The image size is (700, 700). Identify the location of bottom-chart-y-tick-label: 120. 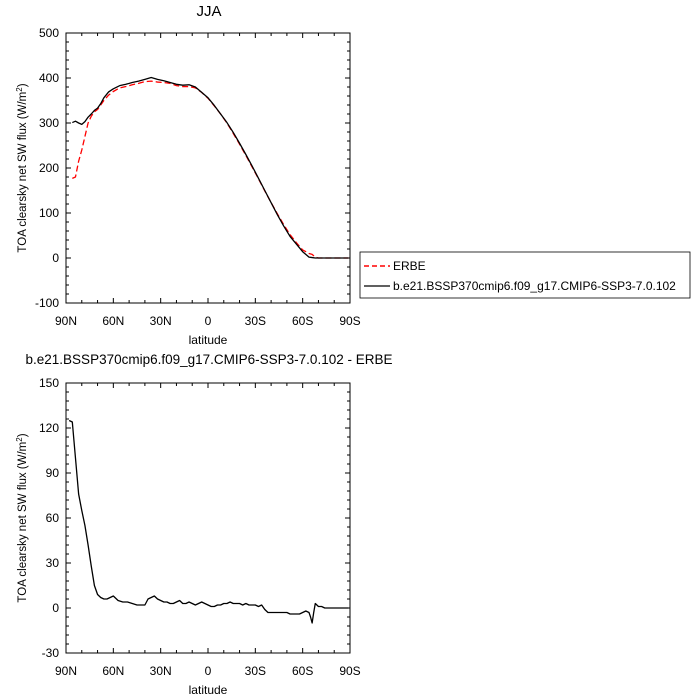
(49, 428).